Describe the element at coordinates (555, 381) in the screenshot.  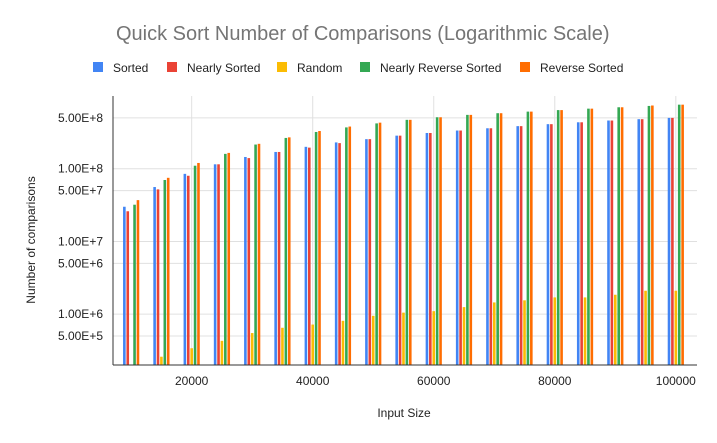
I see `x-tick-label: 80000` at that location.